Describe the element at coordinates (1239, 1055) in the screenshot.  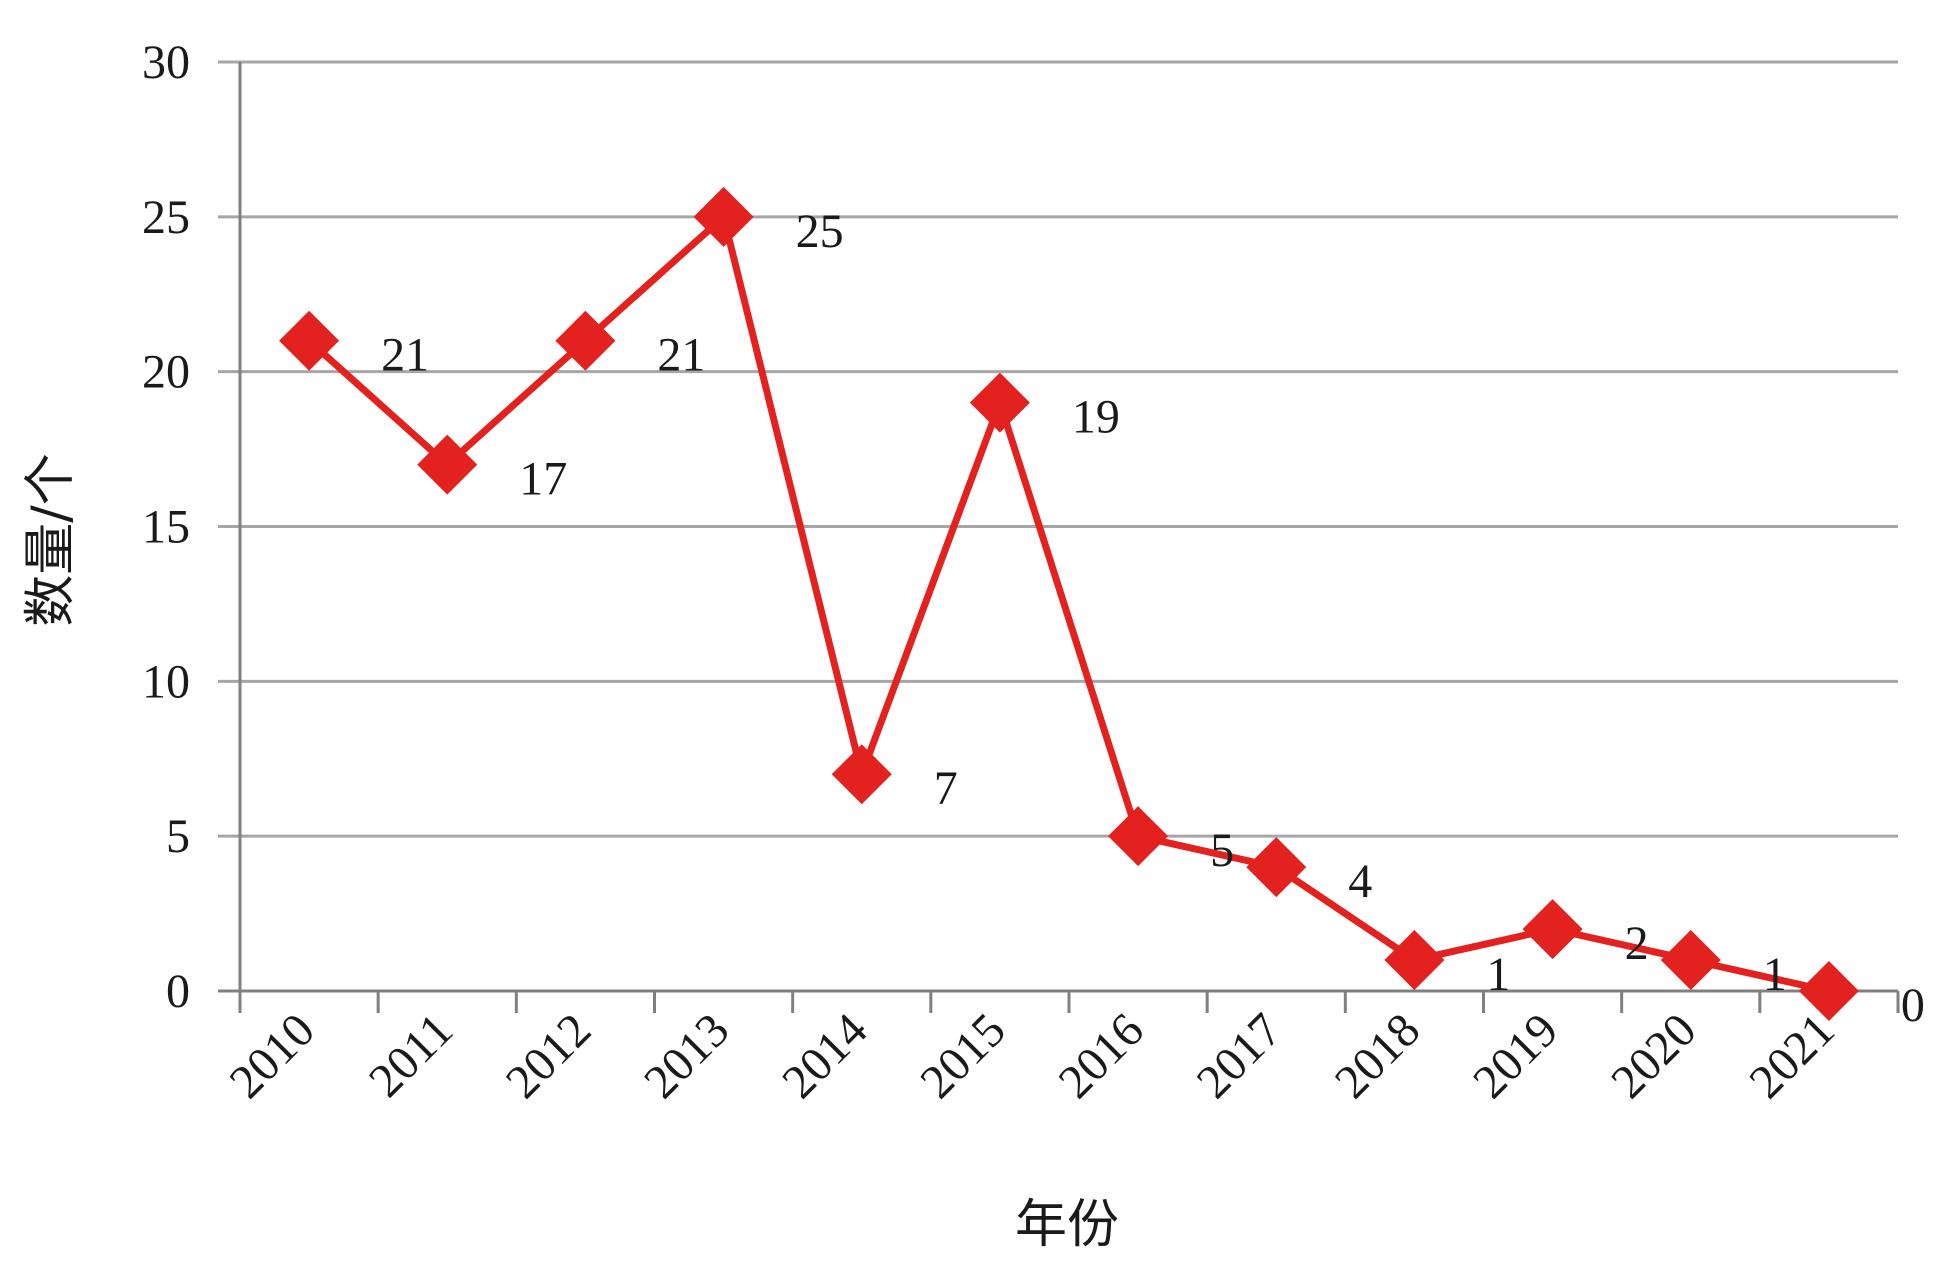
I see `x-tick-label: 2017` at that location.